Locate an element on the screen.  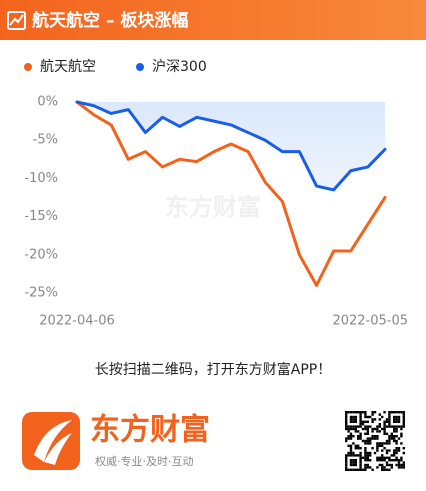
y-tick-label: -25% is located at coordinates (41, 293).